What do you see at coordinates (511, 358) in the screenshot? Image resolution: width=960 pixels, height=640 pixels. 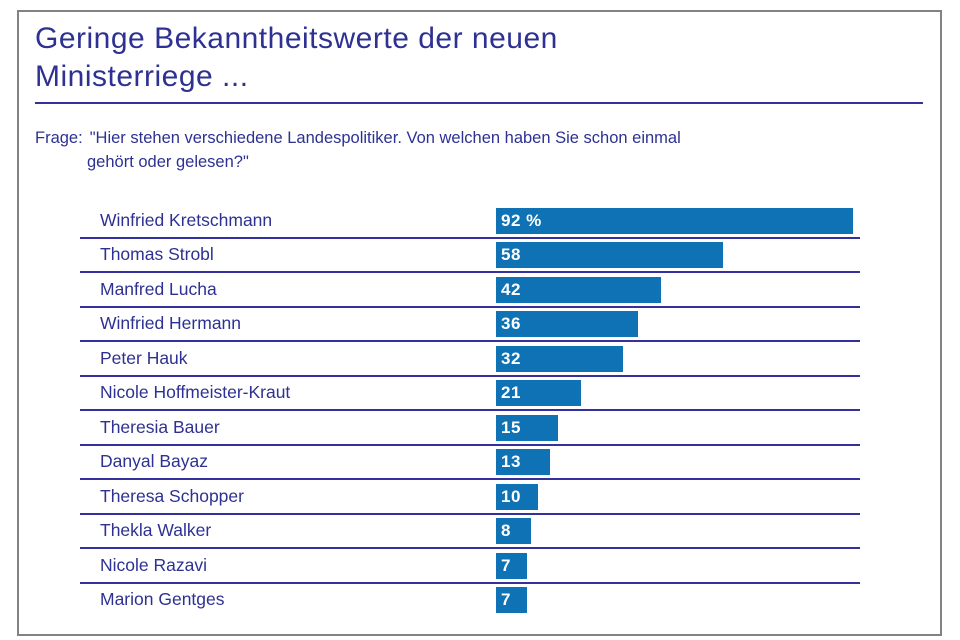 I see `bar-value-label: 32` at bounding box center [511, 358].